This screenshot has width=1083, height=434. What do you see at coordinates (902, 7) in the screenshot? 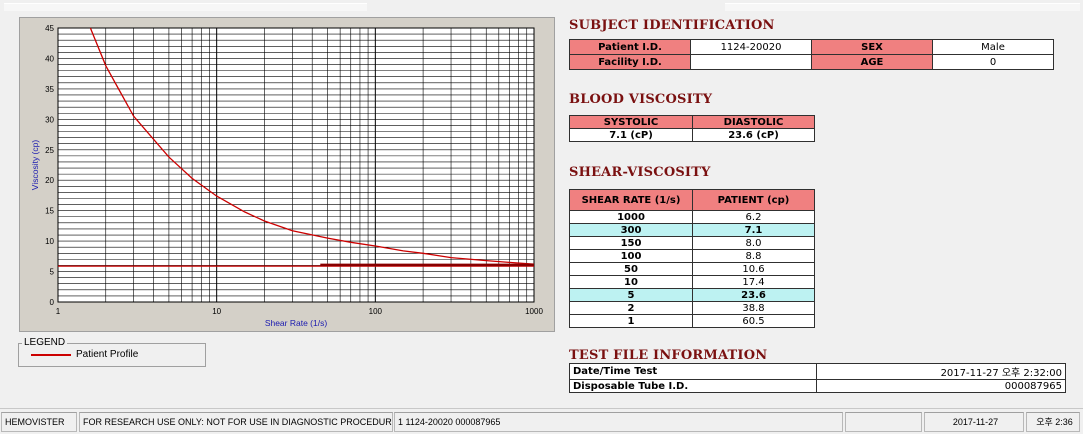
I see `top-tab-right` at bounding box center [902, 7].